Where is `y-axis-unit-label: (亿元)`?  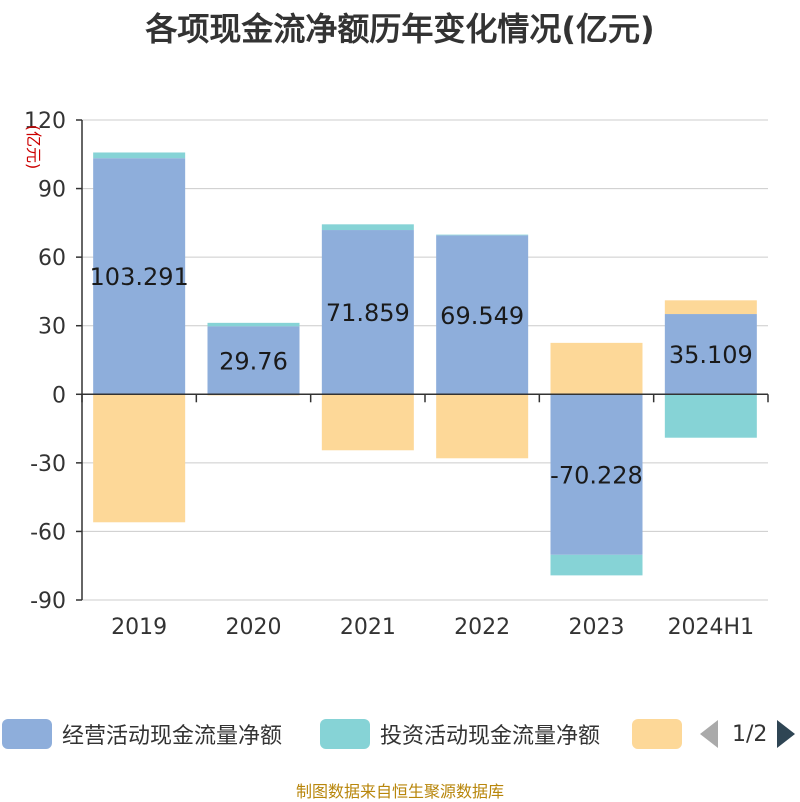
y-axis-unit-label: (亿元) is located at coordinates (33, 147).